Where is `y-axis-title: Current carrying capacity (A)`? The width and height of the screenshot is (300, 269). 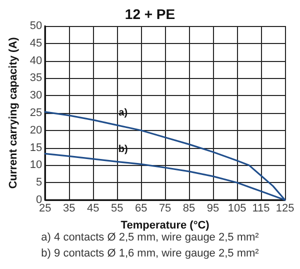 y-axis-title: Current carrying capacity (A) is located at coordinates (14, 112).